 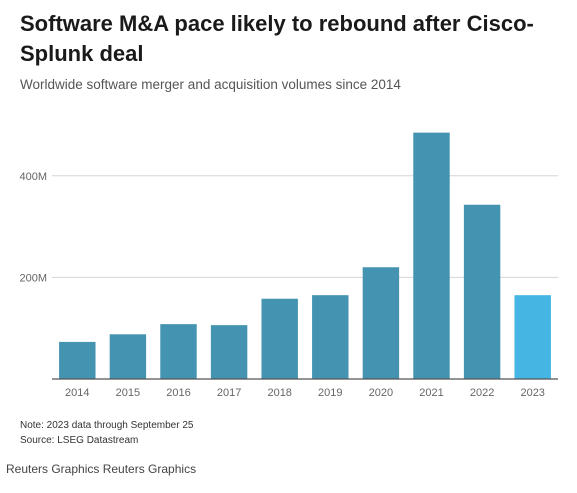 I want to click on x-tick-label: 2017, so click(x=229, y=393).